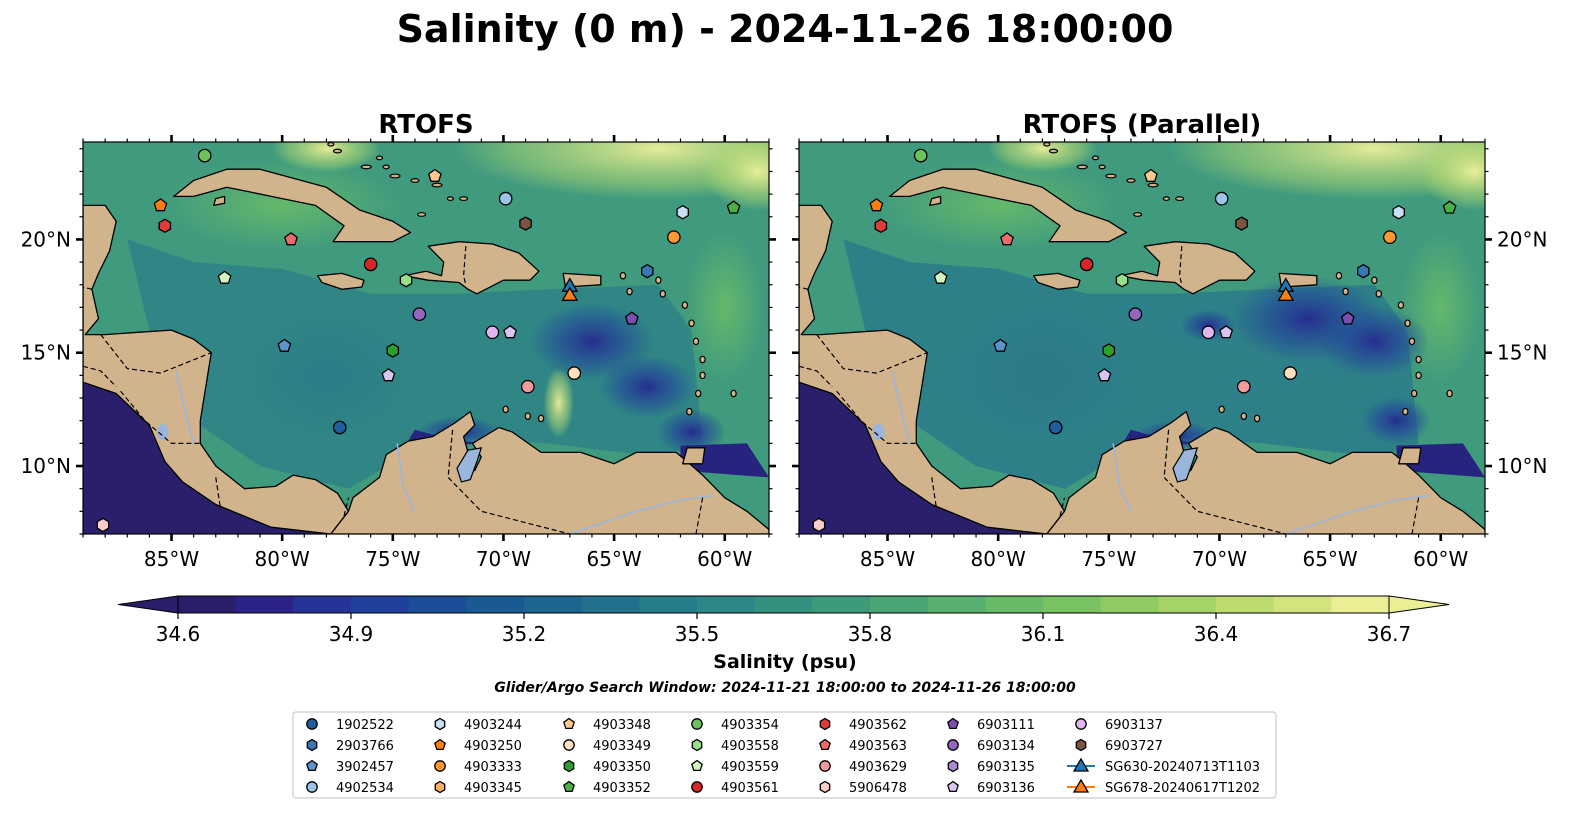 Image resolution: width=1577 pixels, height=827 pixels. I want to click on legend-label: 6903111, so click(1006, 725).